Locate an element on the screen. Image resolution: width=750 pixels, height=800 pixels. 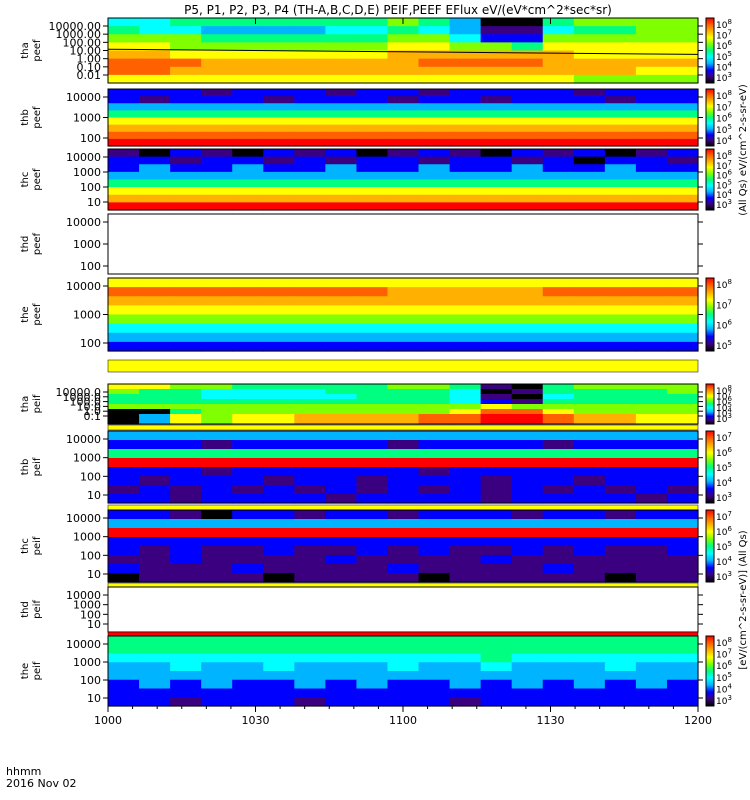
panel-tha-peef-colorbar is located at coordinates (710, 50).